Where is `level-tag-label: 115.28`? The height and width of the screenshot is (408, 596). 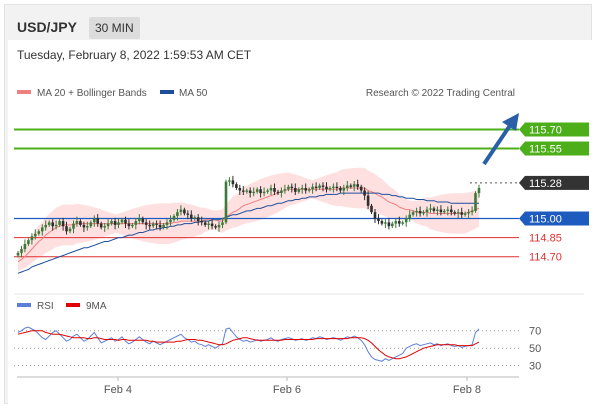
level-tag-label: 115.28 is located at coordinates (545, 184).